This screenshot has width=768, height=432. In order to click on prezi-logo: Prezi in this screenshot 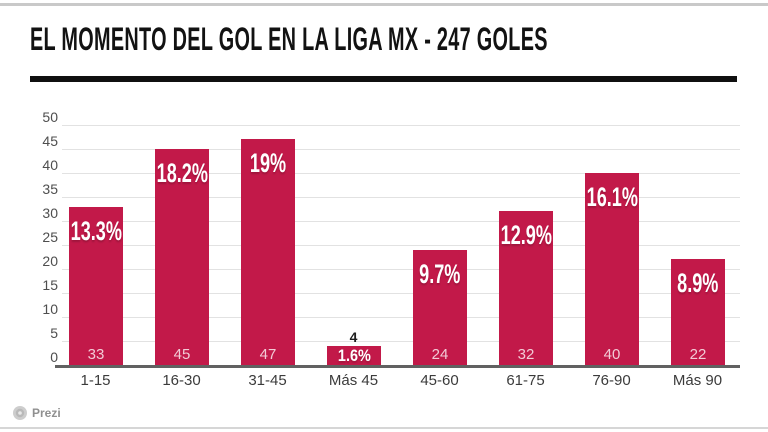, I will do `click(37, 413)`.